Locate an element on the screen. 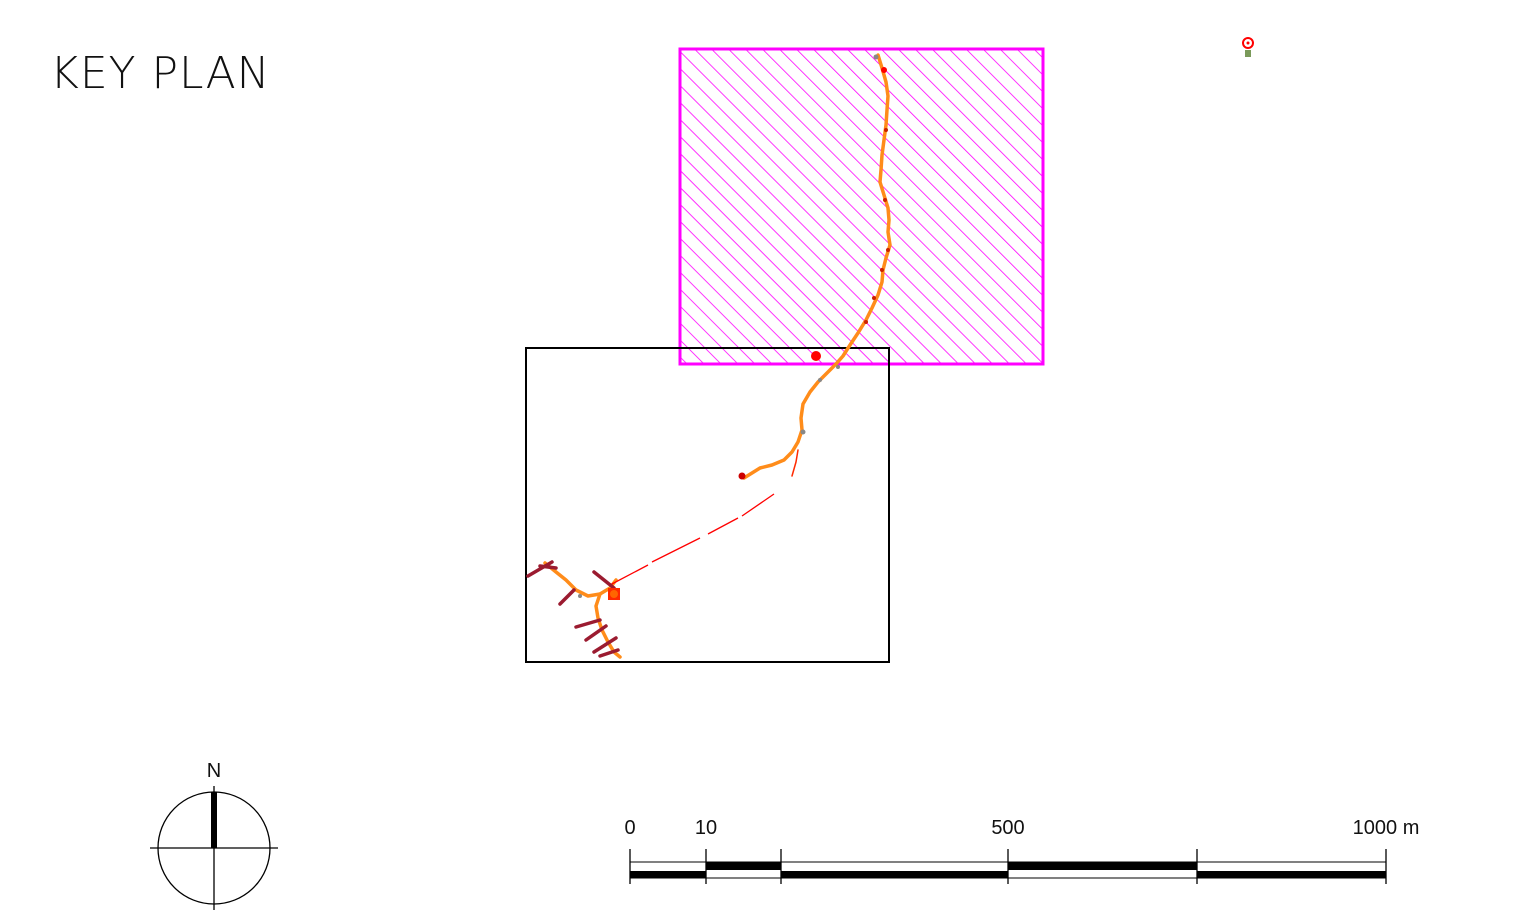 The width and height of the screenshot is (1531, 921). site-markers is located at coordinates (734, 327).